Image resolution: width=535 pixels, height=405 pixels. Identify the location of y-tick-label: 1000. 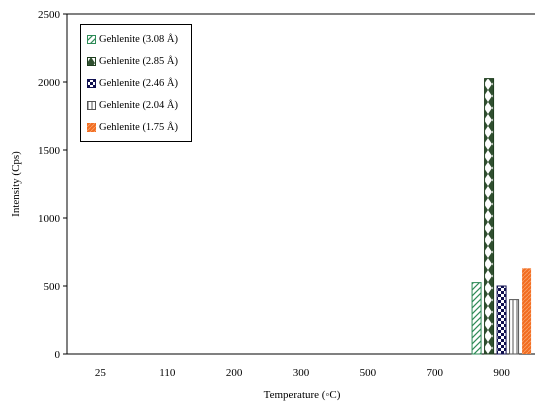
(49, 219).